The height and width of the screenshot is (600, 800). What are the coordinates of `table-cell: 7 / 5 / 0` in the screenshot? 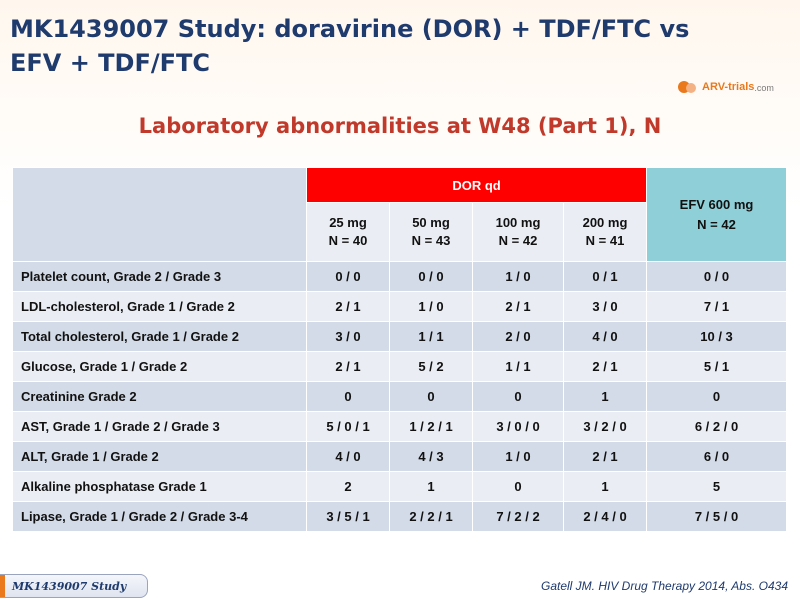 It's located at (717, 516).